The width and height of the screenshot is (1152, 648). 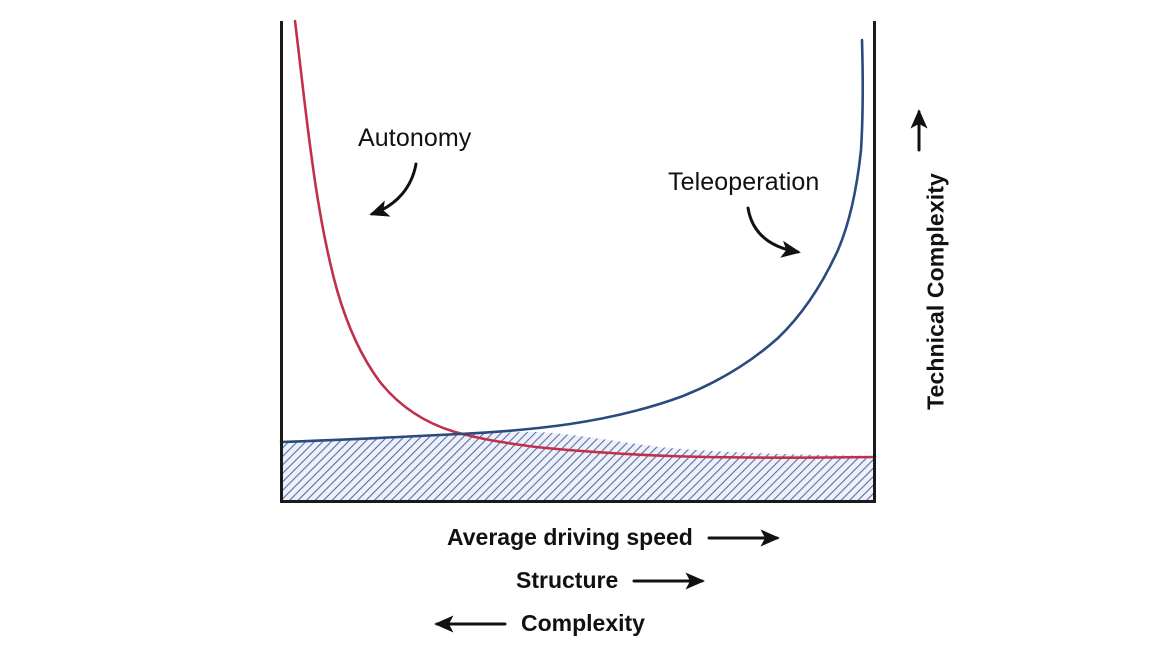 I want to click on x-axis-complexity-row: Complexity, so click(x=535, y=623).